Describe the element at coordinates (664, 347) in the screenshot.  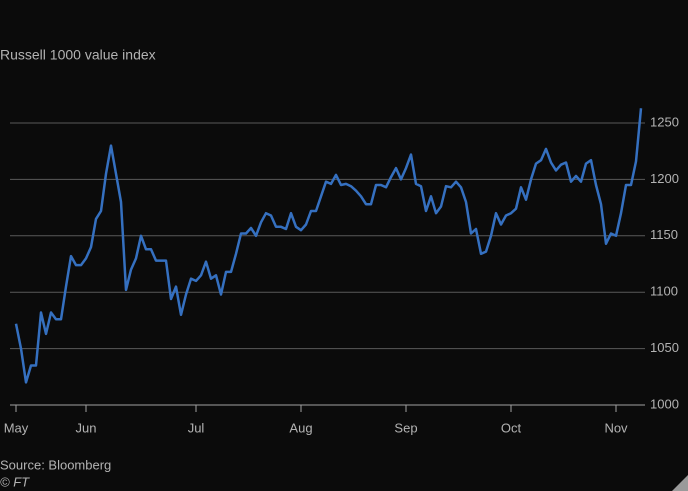
I see `y-tick-label: 1050` at that location.